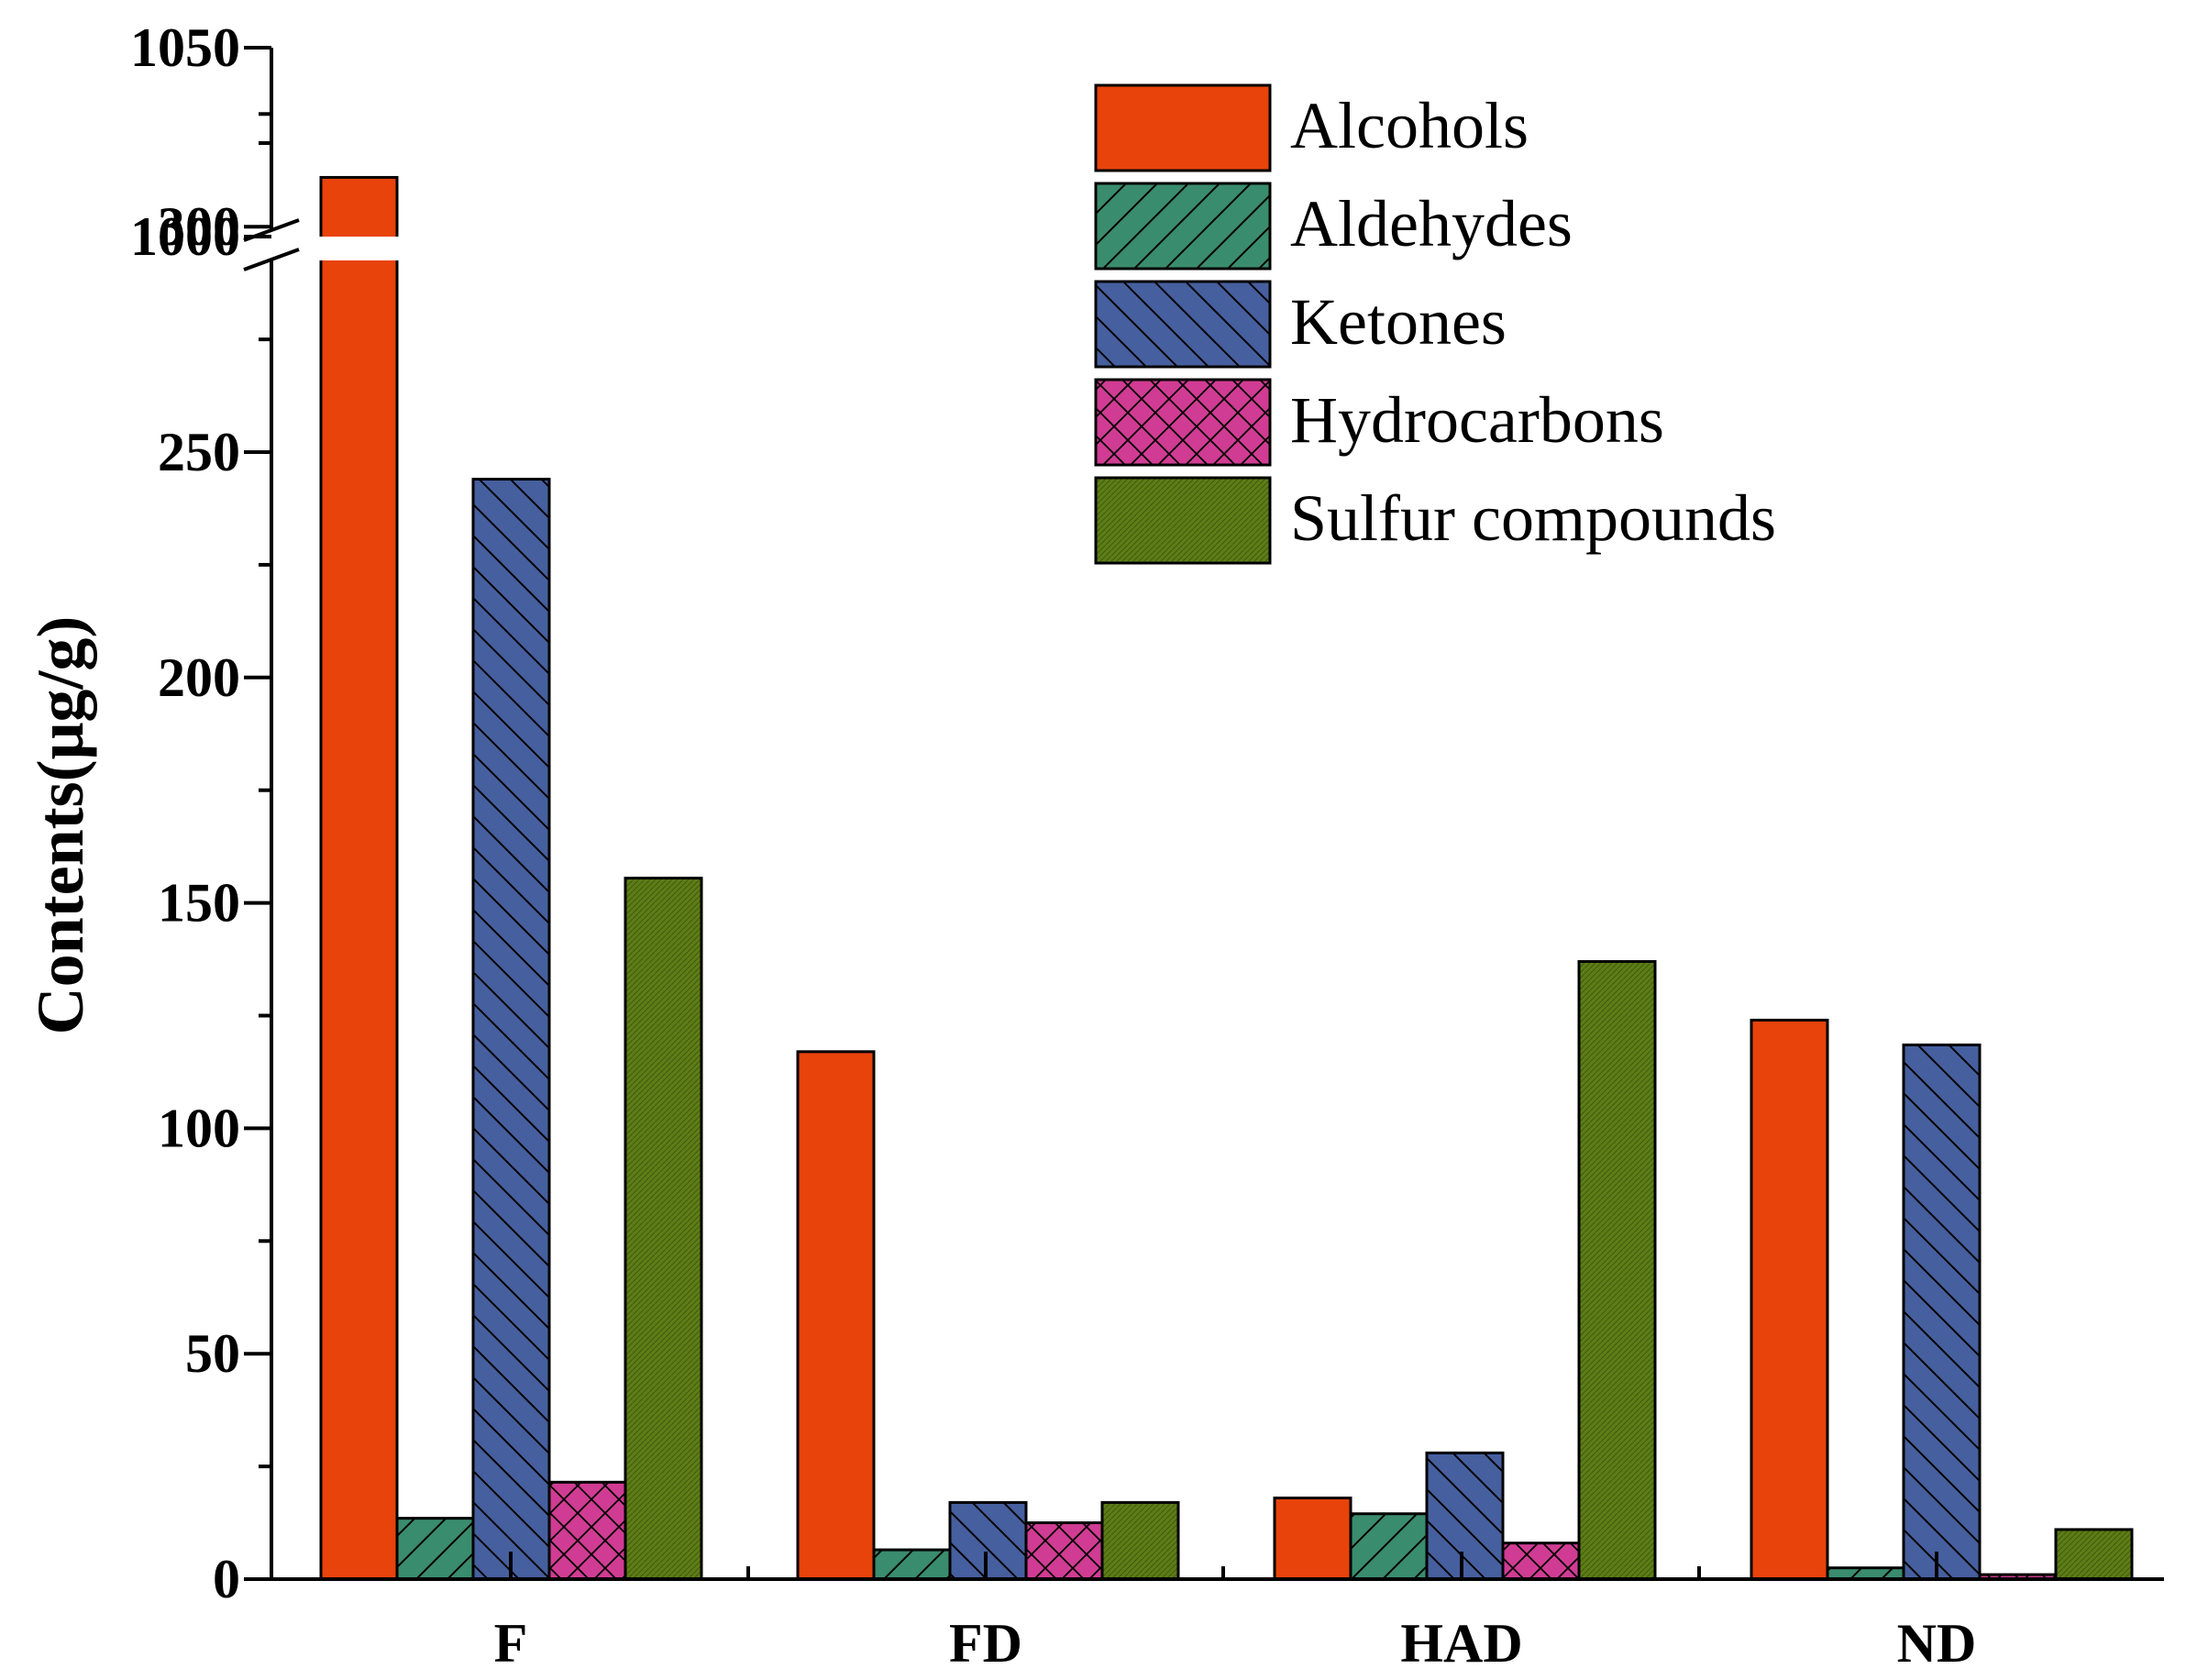  Describe the element at coordinates (1312, 1539) in the screenshot. I see `bar-alcohols-had` at that location.